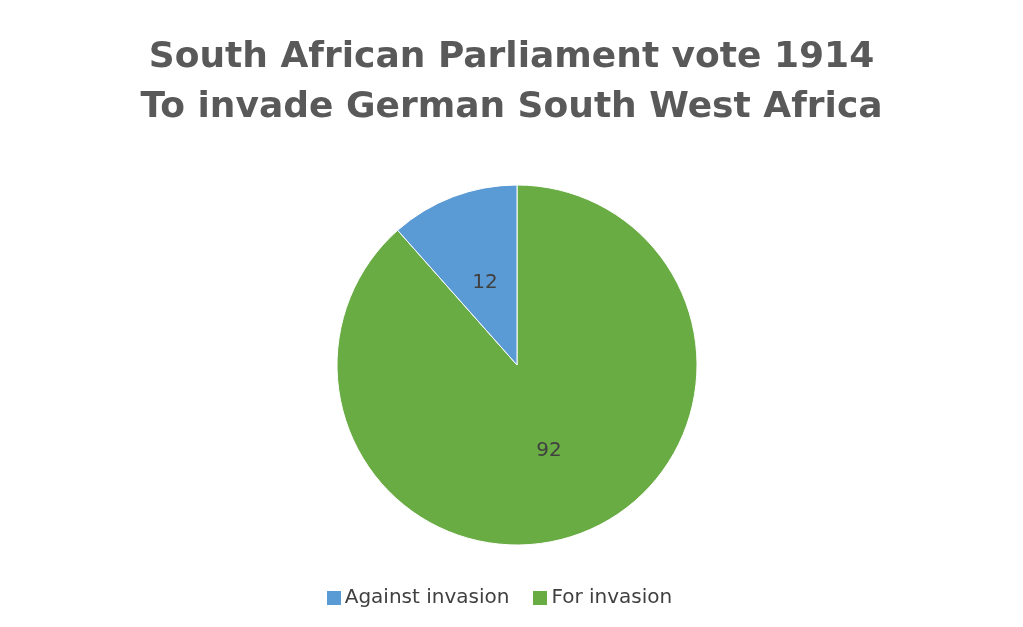 The height and width of the screenshot is (627, 1023). Describe the element at coordinates (612, 596) in the screenshot. I see `legend-label: For invasion` at that location.